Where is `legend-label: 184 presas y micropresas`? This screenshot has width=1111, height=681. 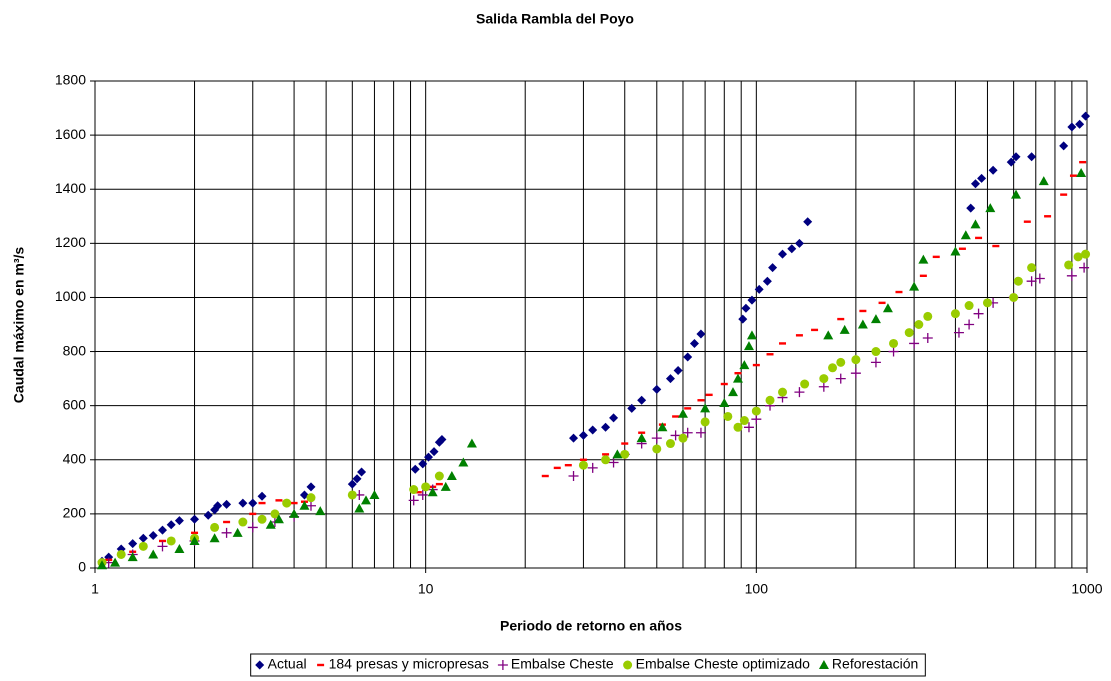 legend-label: 184 presas y micropresas is located at coordinates (409, 664).